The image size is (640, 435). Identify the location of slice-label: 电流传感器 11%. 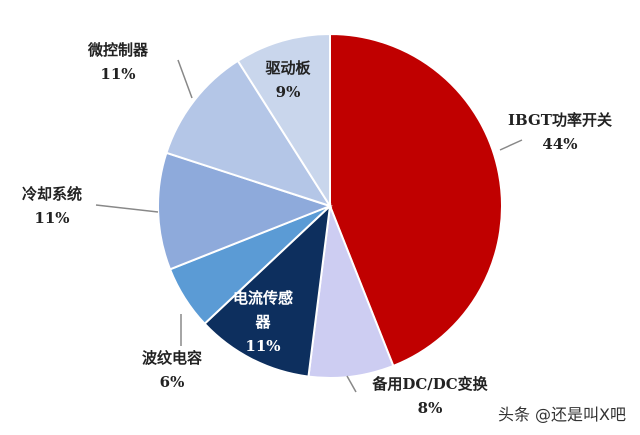
(263, 322).